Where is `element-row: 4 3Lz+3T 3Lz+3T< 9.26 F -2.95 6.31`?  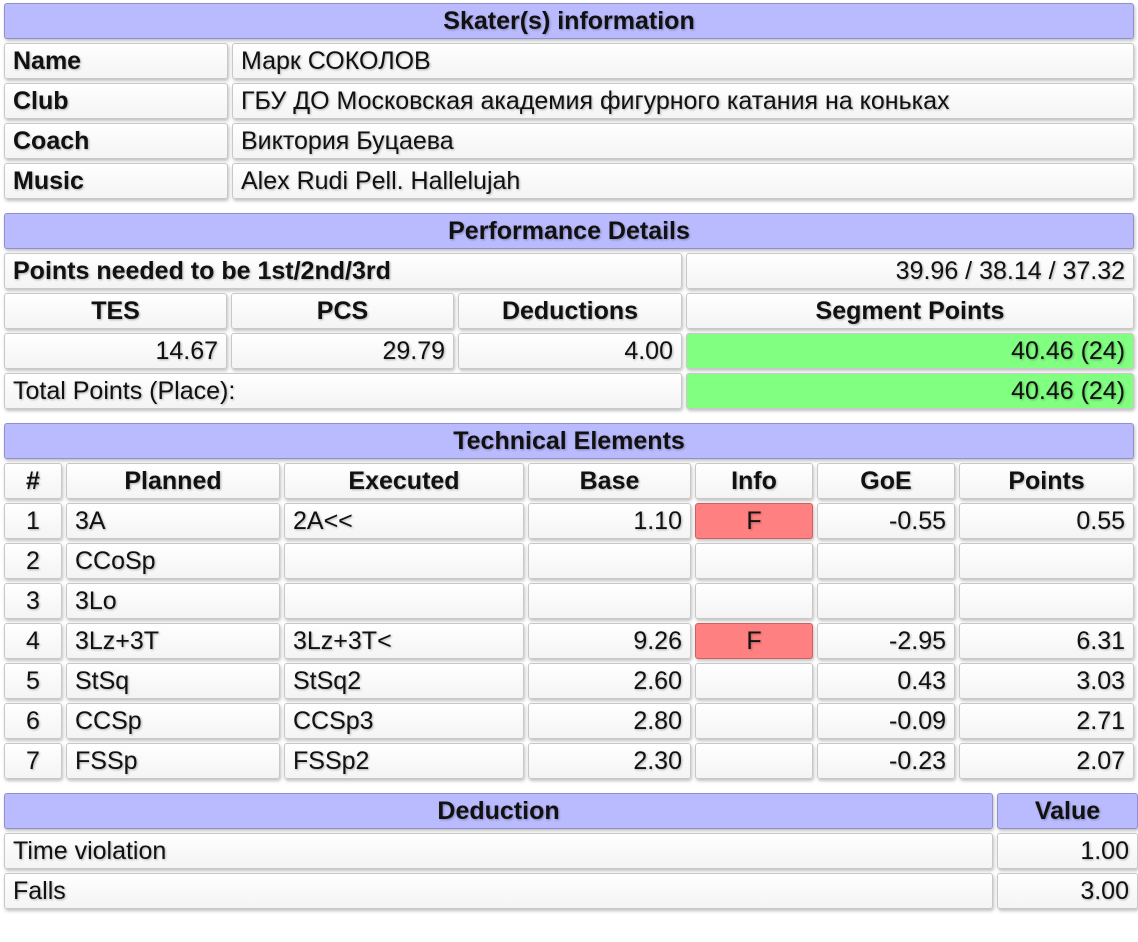
element-row: 4 3Lz+3T 3Lz+3T< 9.26 F -2.95 6.31 is located at coordinates (569, 641).